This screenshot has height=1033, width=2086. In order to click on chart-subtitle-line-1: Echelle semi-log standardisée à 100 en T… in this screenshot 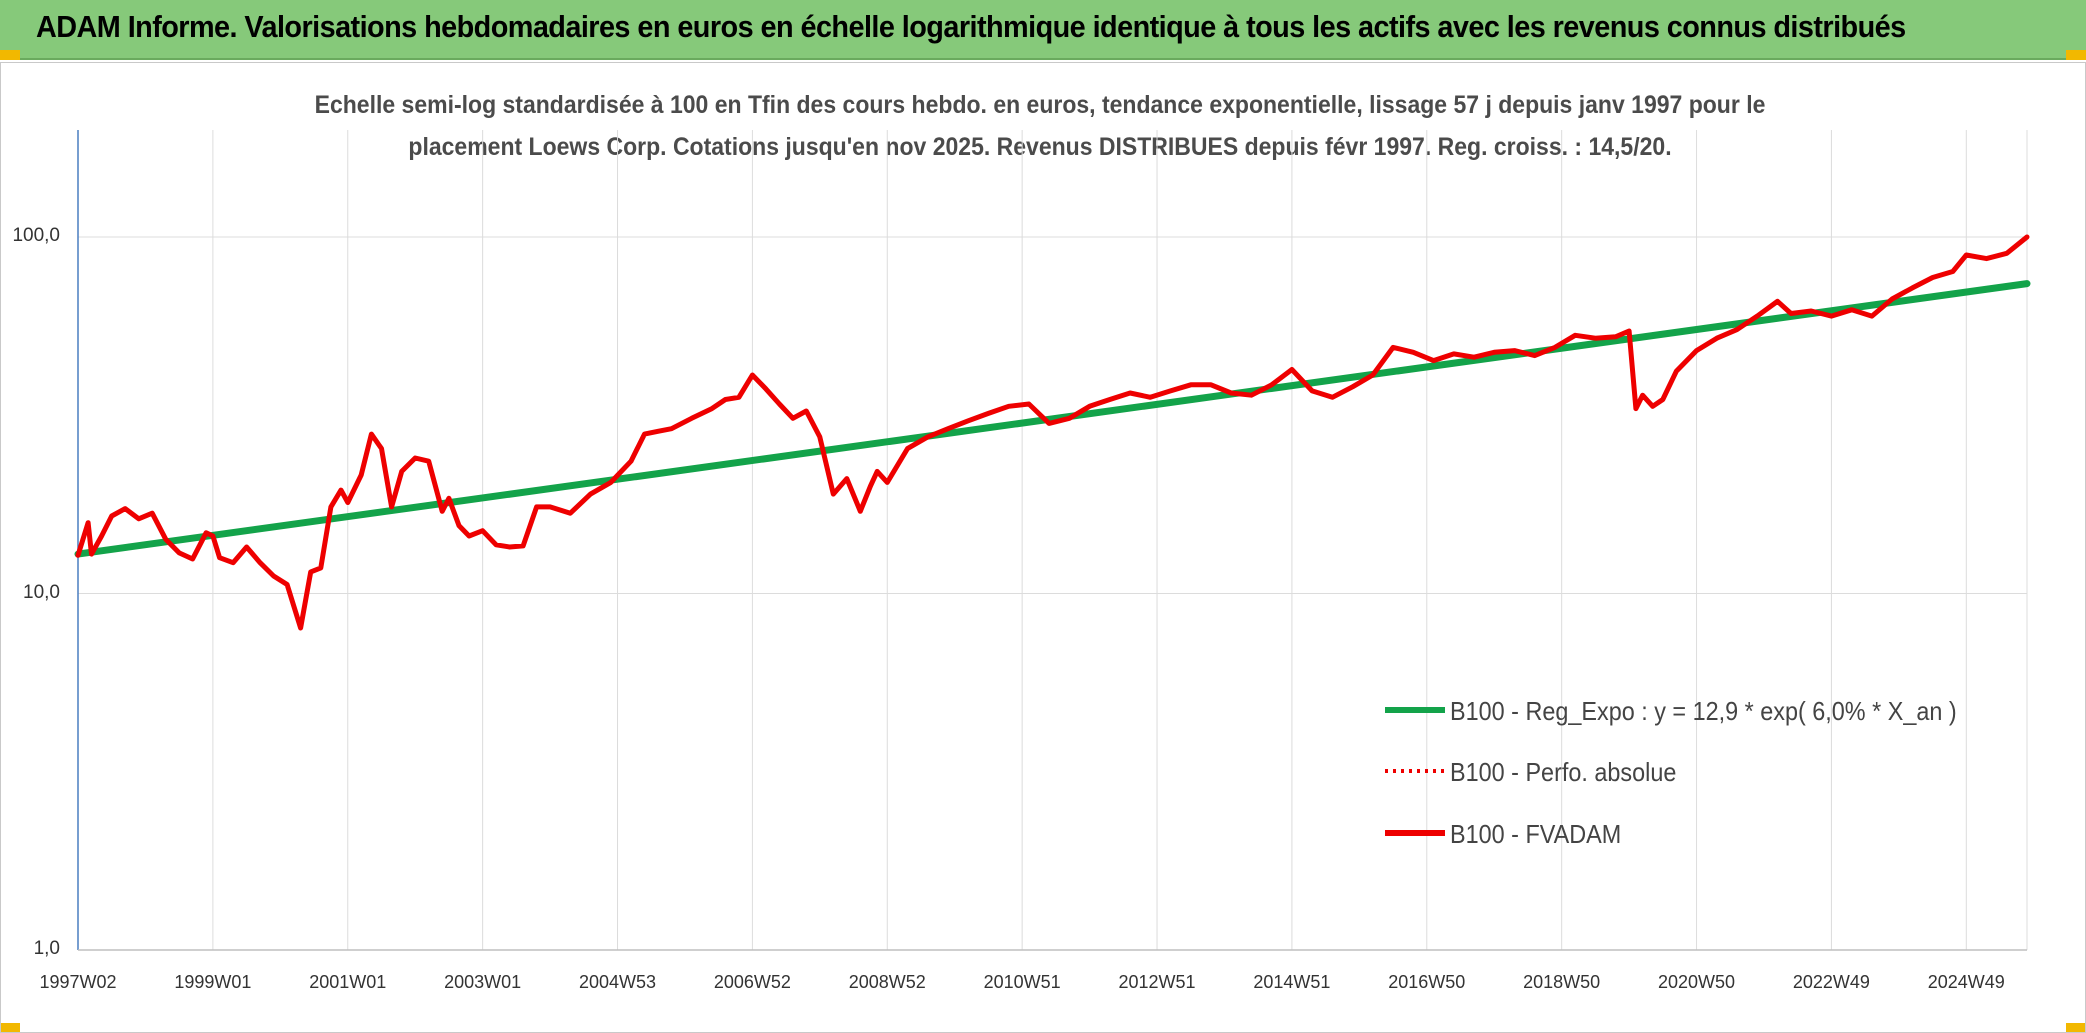, I will do `click(1040, 105)`.